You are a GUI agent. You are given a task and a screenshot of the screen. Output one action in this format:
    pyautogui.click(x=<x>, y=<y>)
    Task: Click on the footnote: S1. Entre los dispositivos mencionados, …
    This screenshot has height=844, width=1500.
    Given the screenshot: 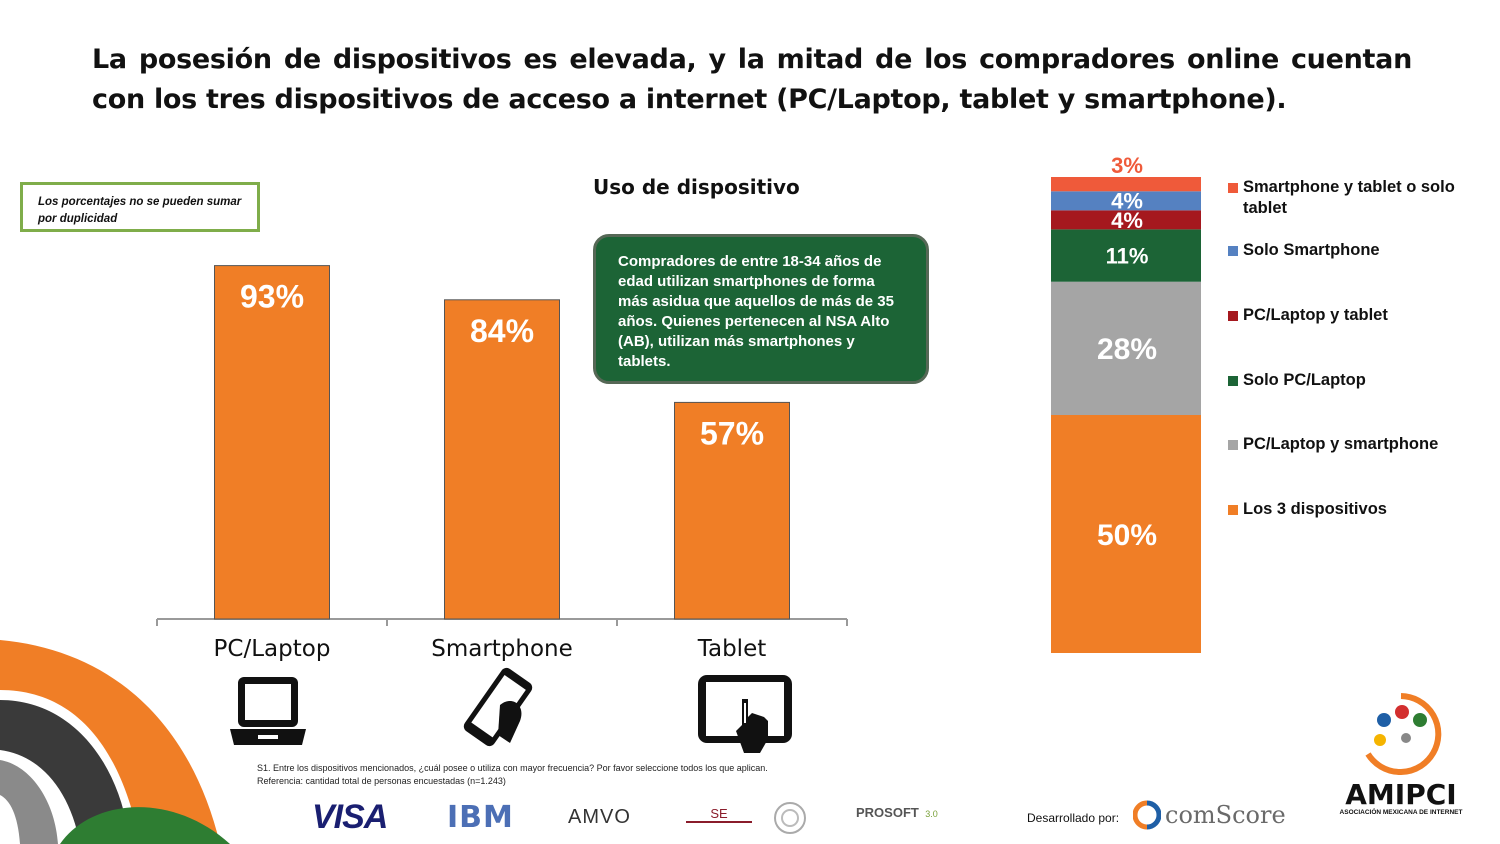 What is the action you would take?
    pyautogui.click(x=512, y=775)
    